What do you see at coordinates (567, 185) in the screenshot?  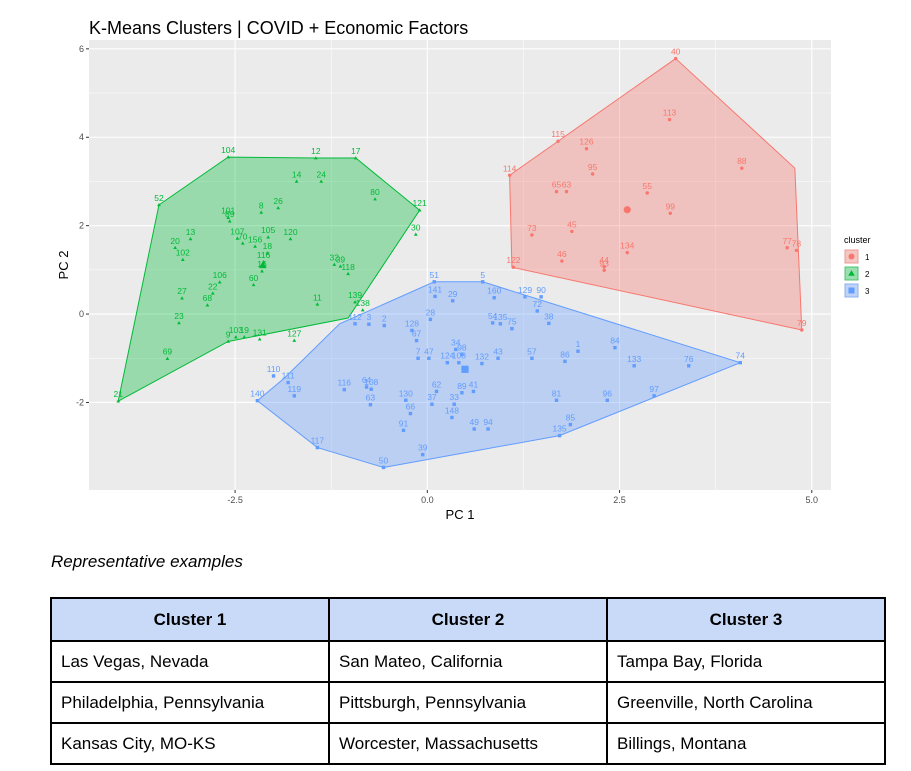 I see `cluster-1-point-label: 63` at bounding box center [567, 185].